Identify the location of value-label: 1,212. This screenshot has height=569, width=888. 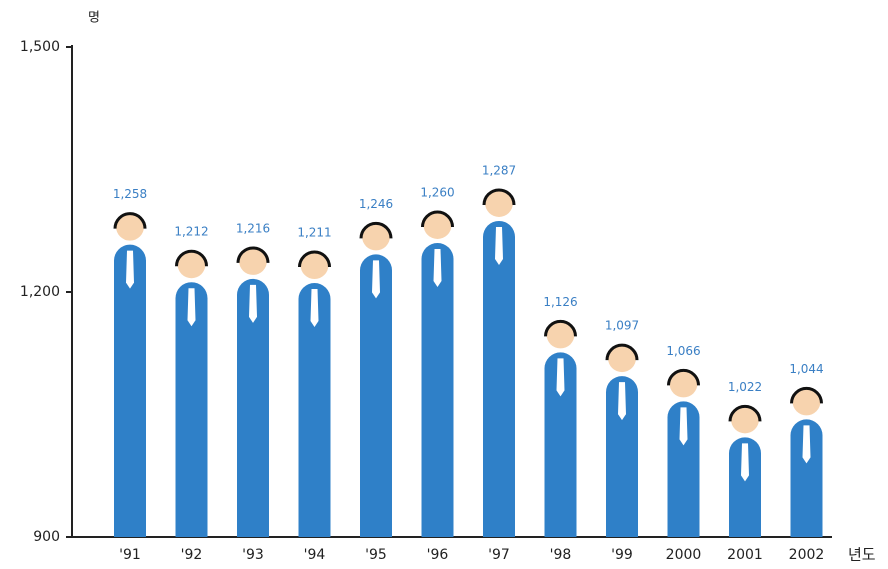
(191, 232).